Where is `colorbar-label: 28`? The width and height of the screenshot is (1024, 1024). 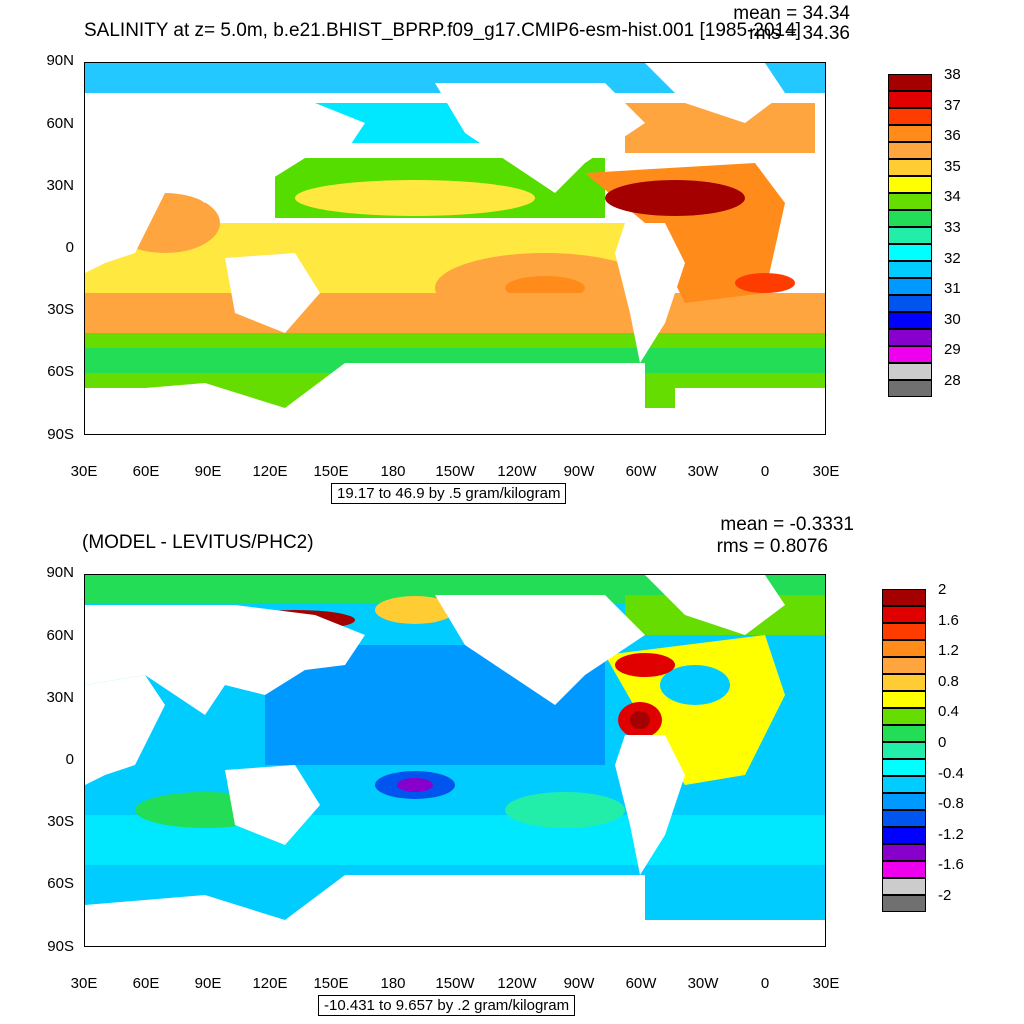
colorbar-label: 28 is located at coordinates (952, 380).